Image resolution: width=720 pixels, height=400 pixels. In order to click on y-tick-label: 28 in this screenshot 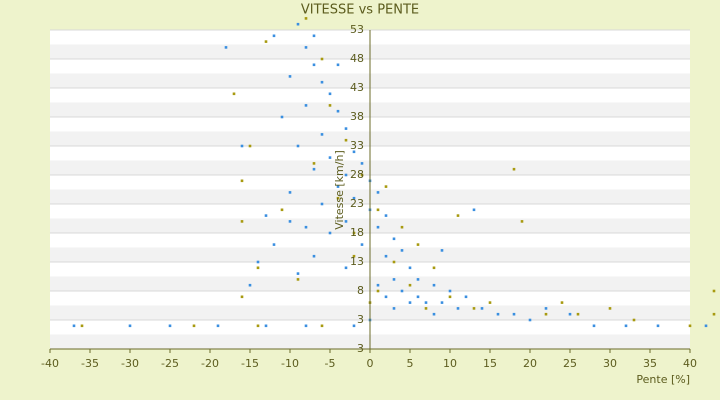, I will do `click(357, 174)`.